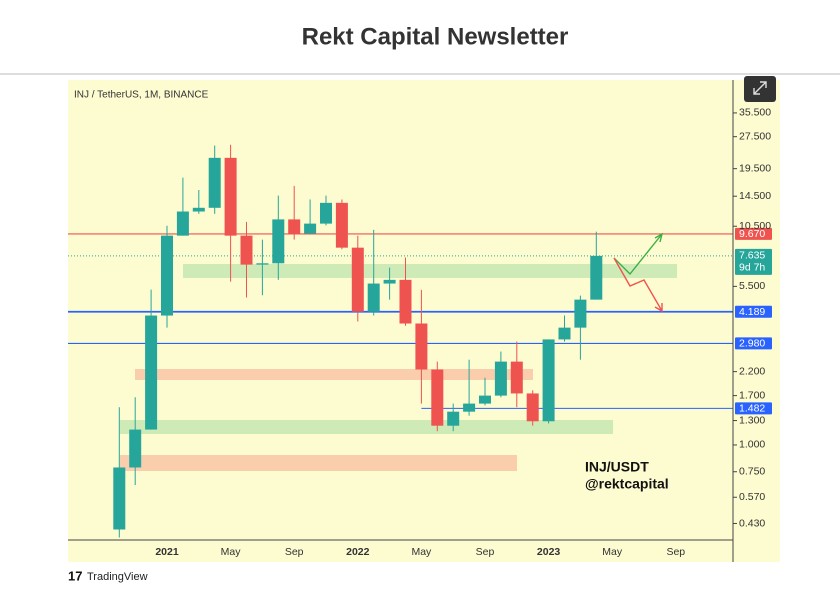  What do you see at coordinates (752, 256) in the screenshot?
I see `current-price-label: 7.635` at bounding box center [752, 256].